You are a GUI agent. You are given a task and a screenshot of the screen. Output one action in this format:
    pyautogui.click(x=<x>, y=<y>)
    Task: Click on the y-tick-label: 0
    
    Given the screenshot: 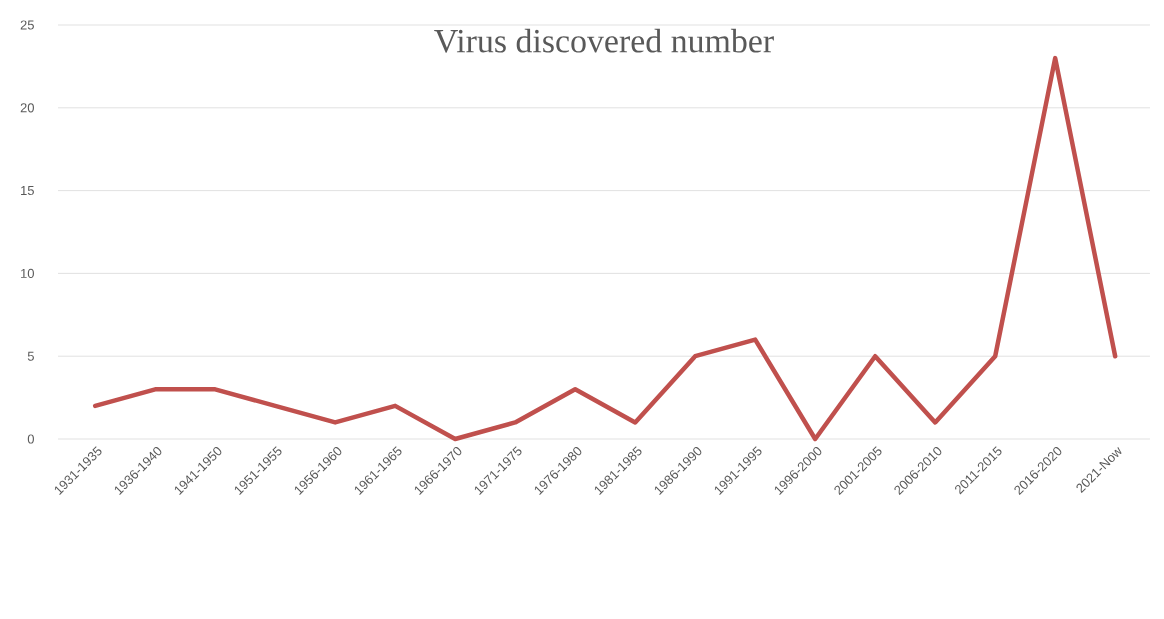 What is the action you would take?
    pyautogui.click(x=30, y=439)
    